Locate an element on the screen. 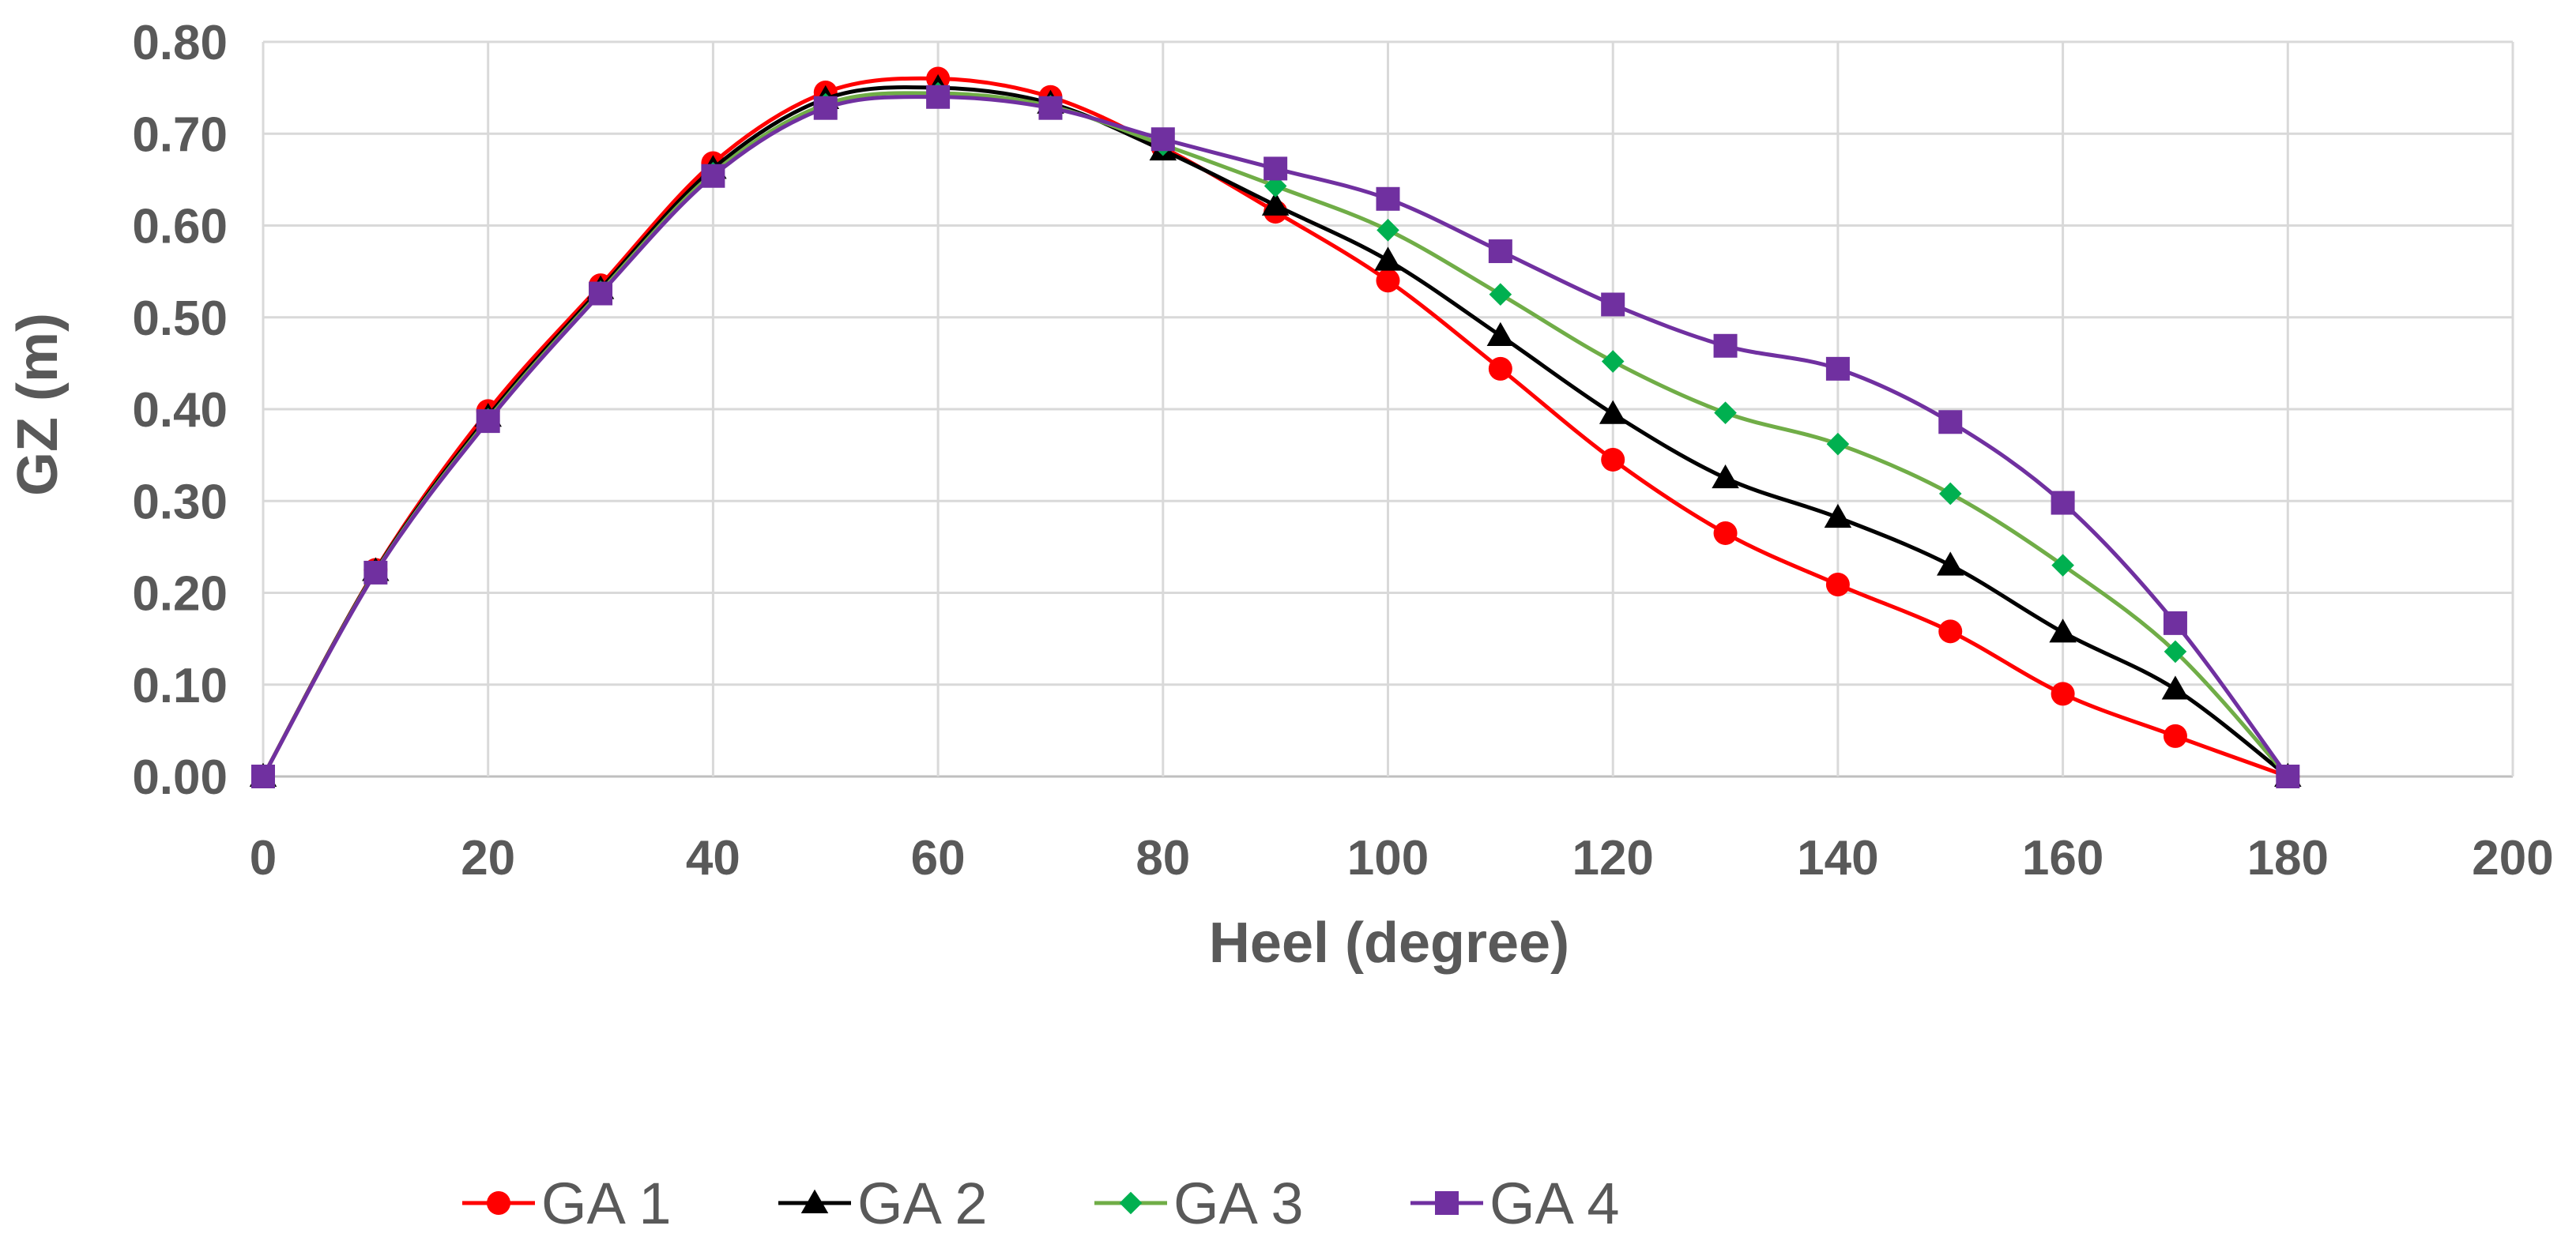 The height and width of the screenshot is (1252, 2576). y-tick-label: 0.40 is located at coordinates (180, 410).